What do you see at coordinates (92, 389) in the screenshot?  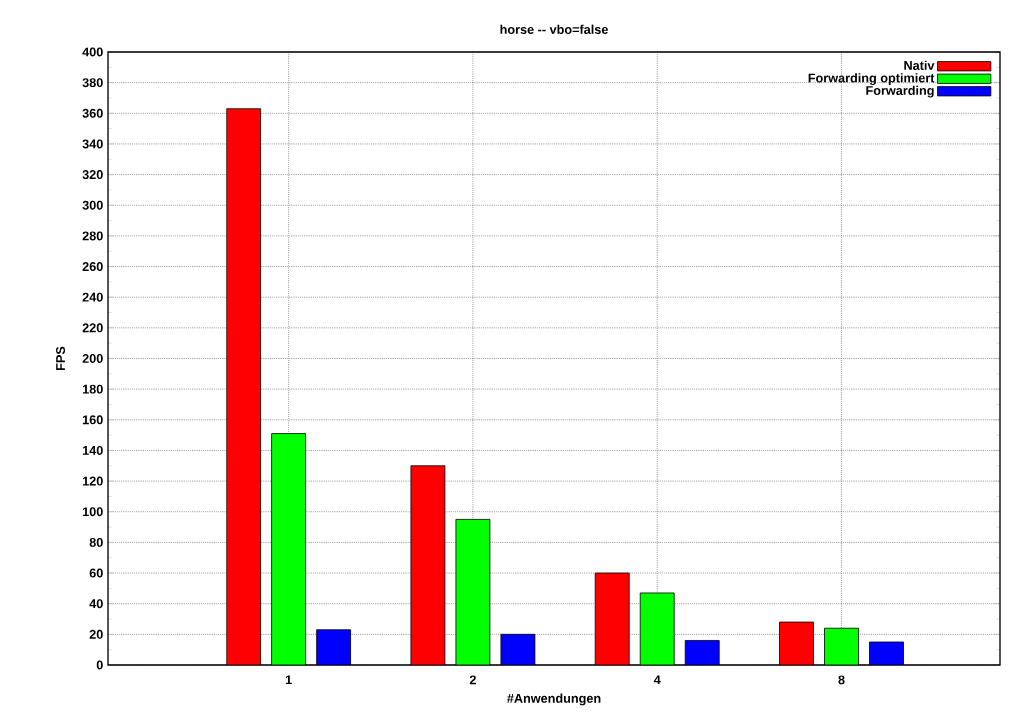 I see `y-tick-label: 180` at bounding box center [92, 389].